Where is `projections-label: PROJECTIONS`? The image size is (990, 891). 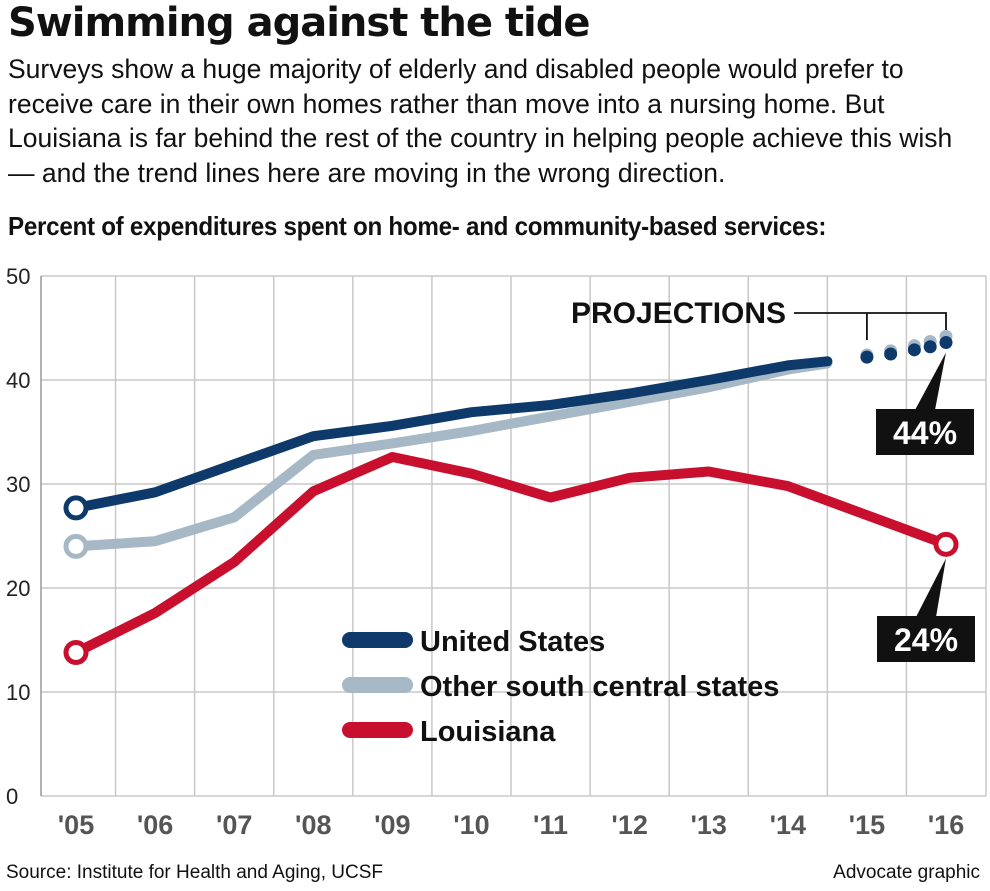 projections-label: PROJECTIONS is located at coordinates (678, 313).